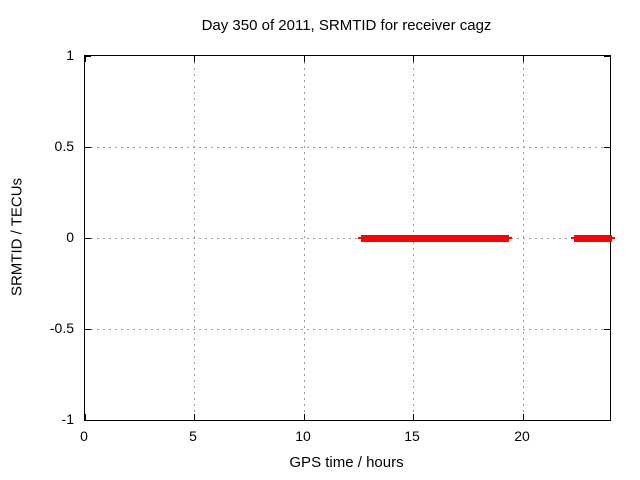 The width and height of the screenshot is (640, 480). Describe the element at coordinates (84, 436) in the screenshot. I see `x-tick-label: 0` at that location.